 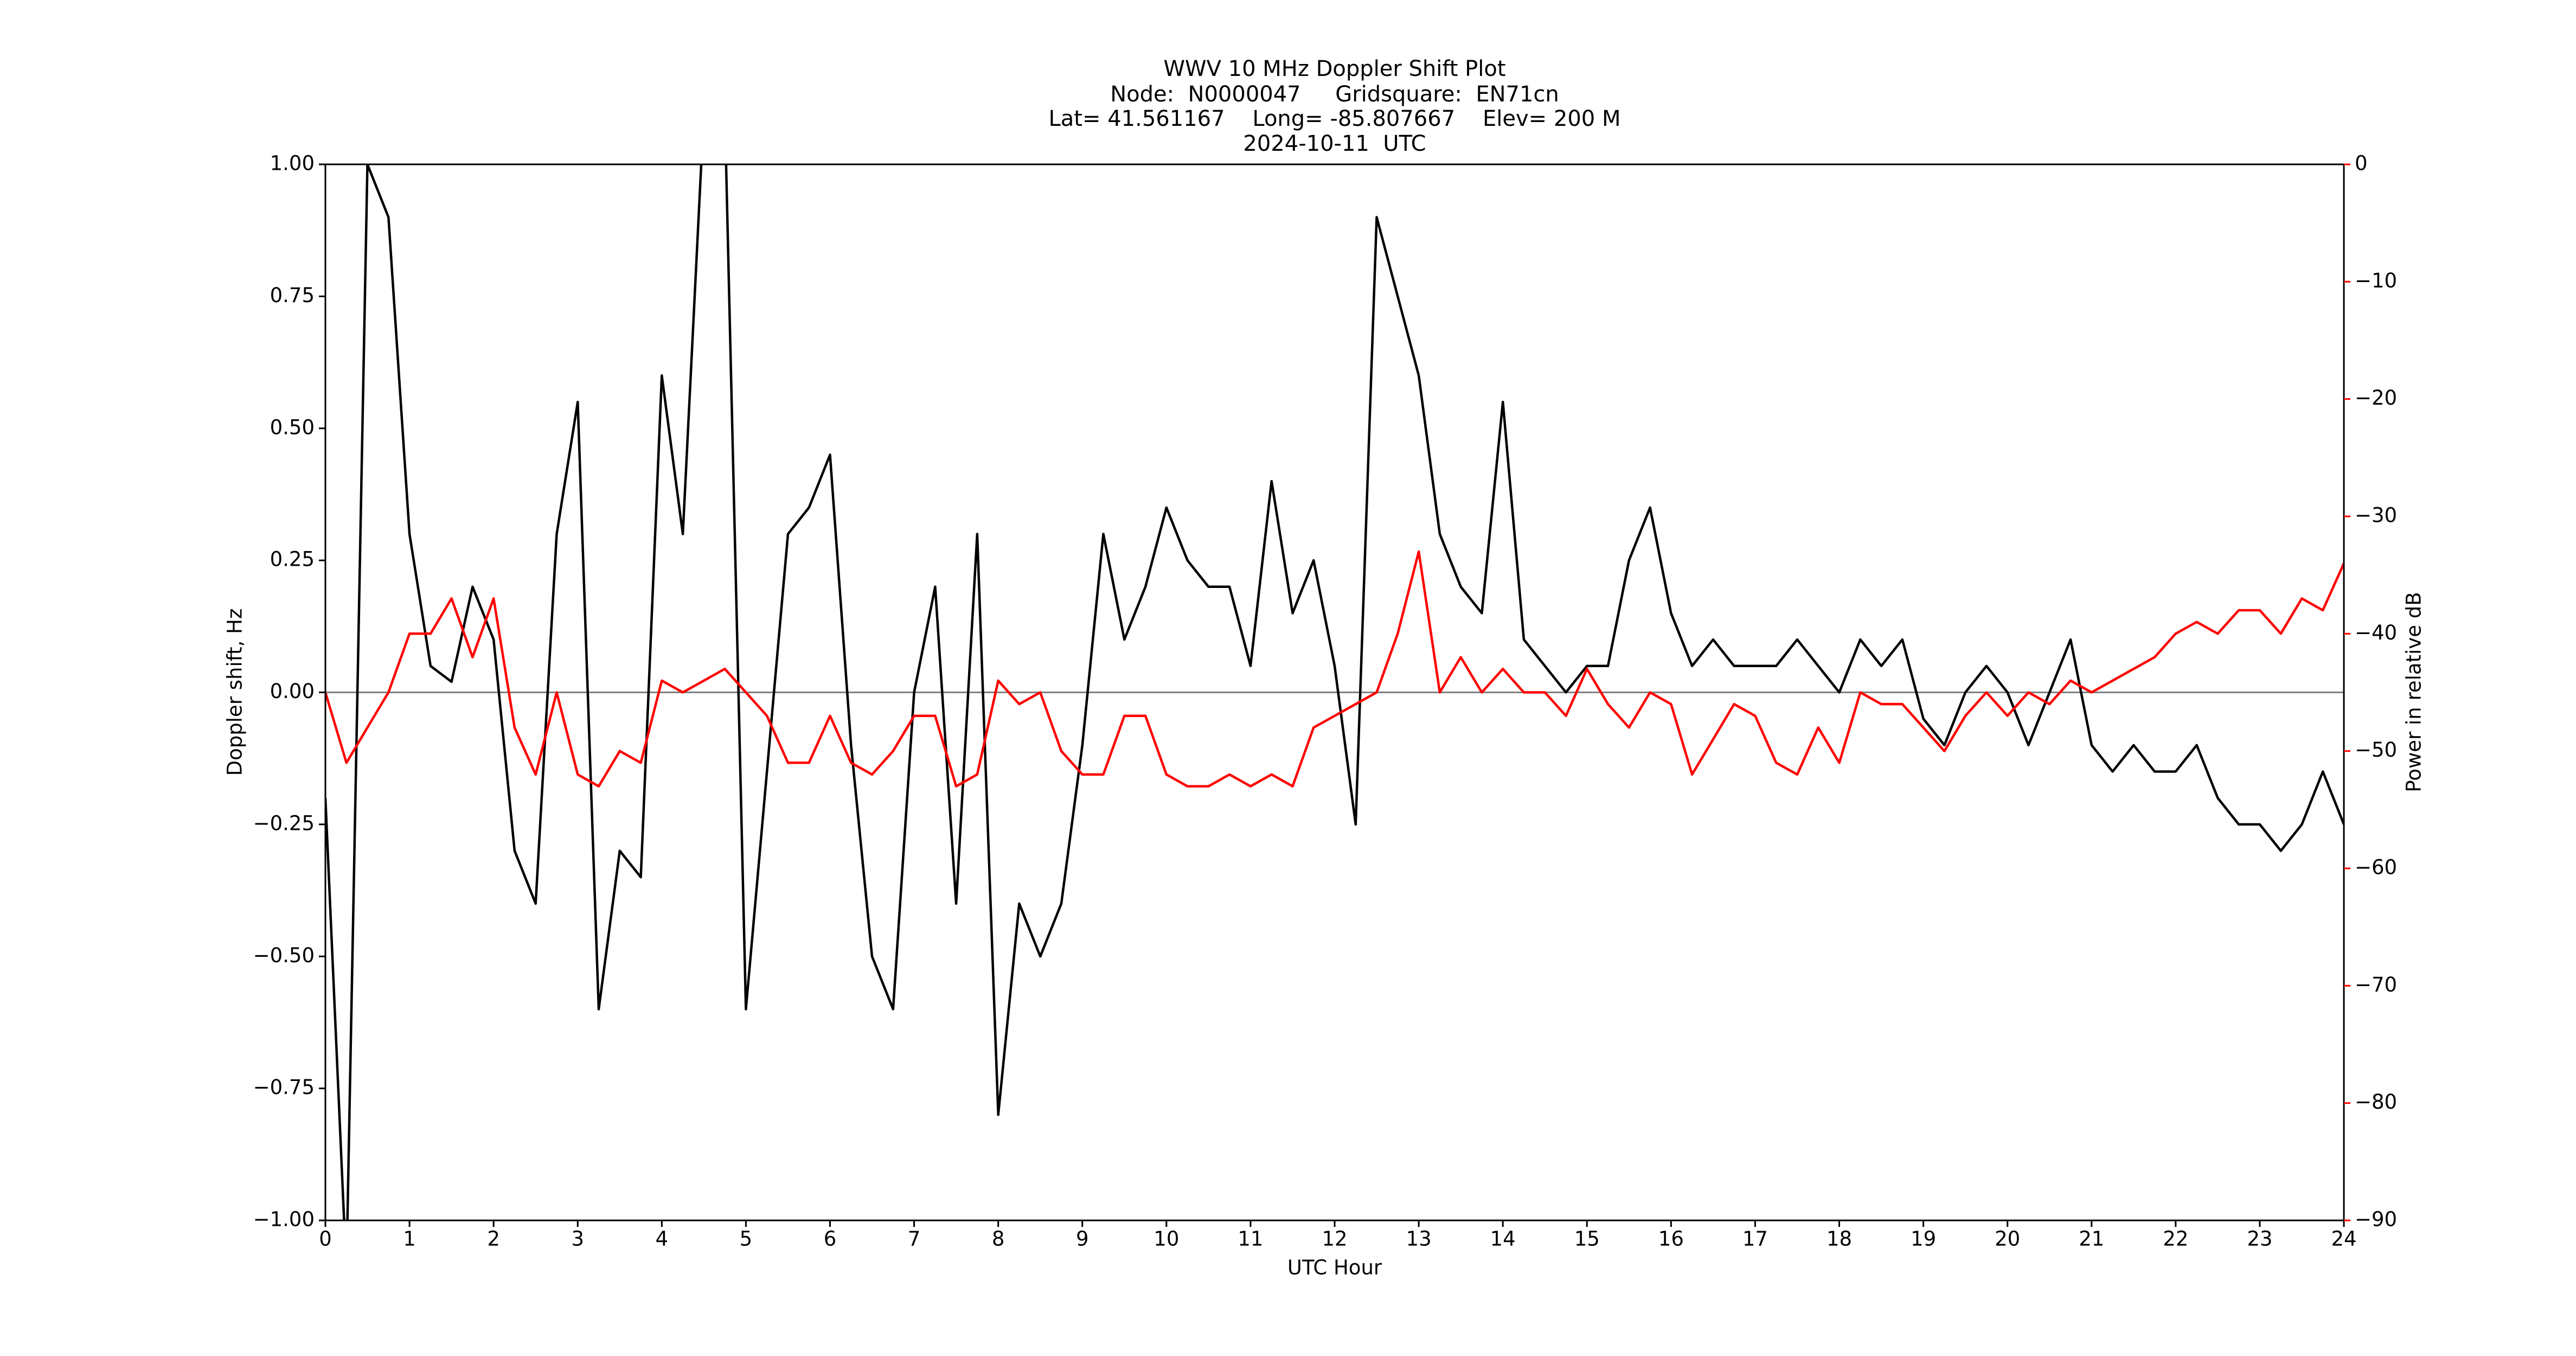 What do you see at coordinates (2376, 1102) in the screenshot?
I see `y2-tick-label: −80` at bounding box center [2376, 1102].